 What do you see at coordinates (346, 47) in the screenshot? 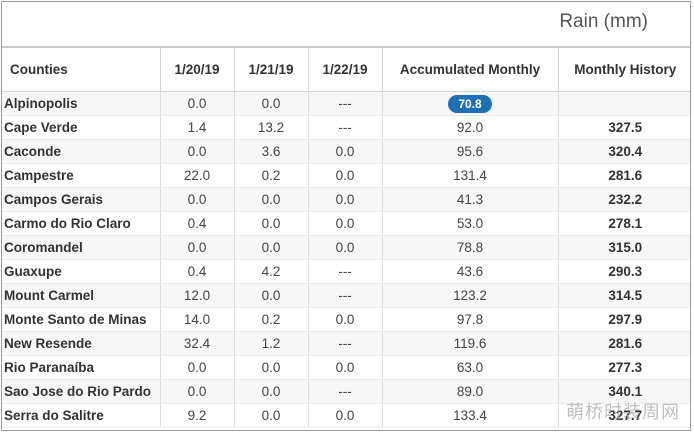
I see `header-divider` at bounding box center [346, 47].